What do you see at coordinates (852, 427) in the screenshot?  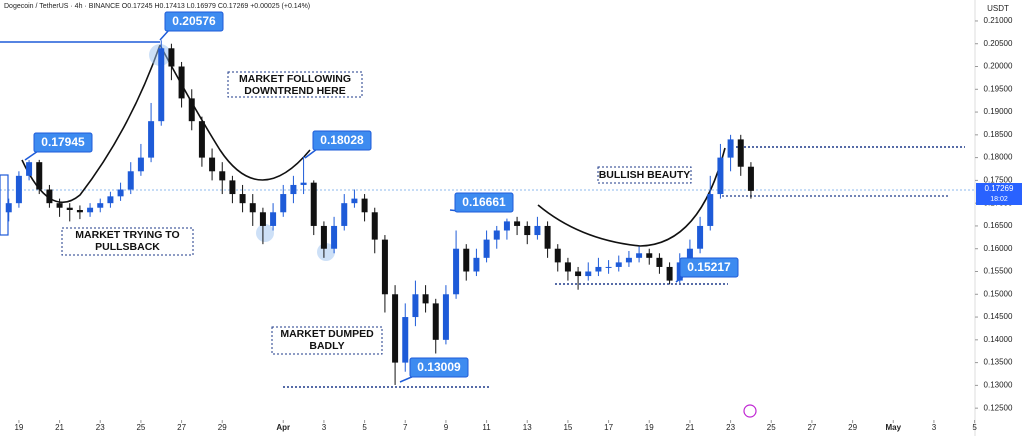 I see `x-tick-label: 29` at bounding box center [852, 427].